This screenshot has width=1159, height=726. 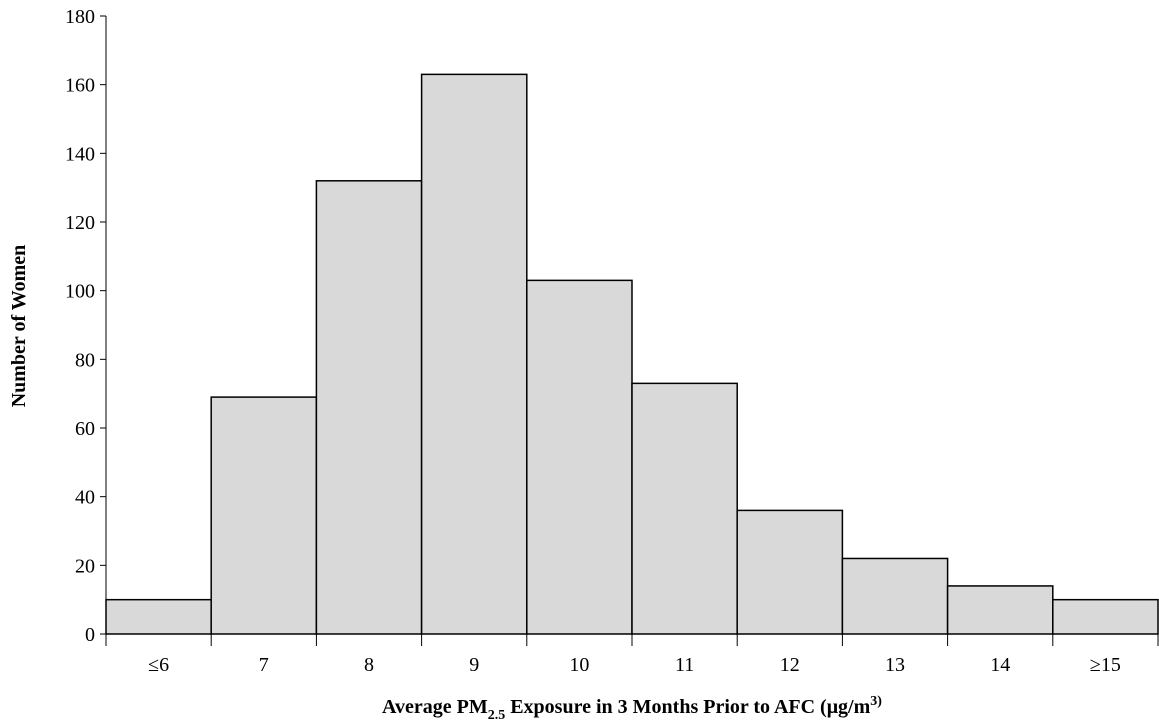 What do you see at coordinates (687, 707) in the screenshot?
I see `x-axis-title-middle: Exposure in 3 Months Prior to AFC (μg/m` at bounding box center [687, 707].